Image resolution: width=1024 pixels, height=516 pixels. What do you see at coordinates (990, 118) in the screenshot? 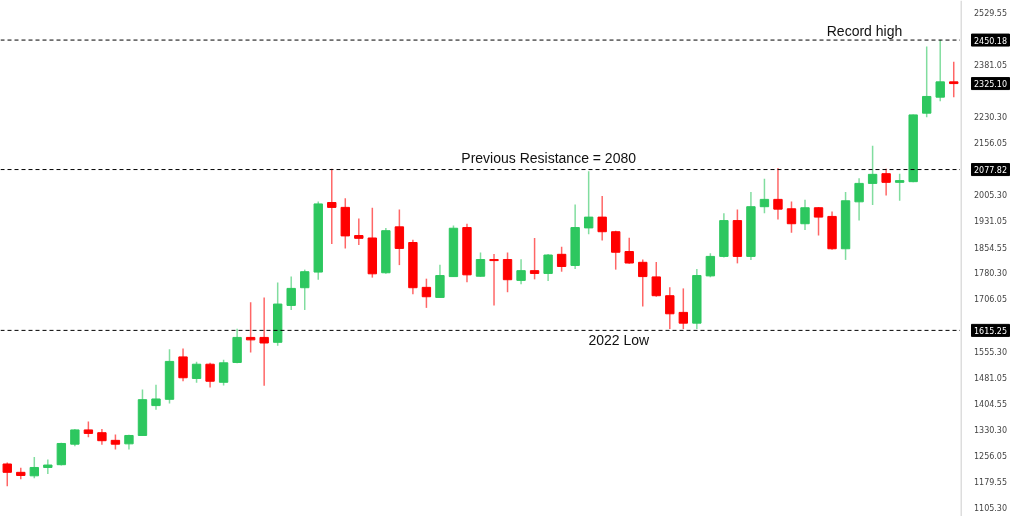
I see `y-tick-label: 2230.30` at bounding box center [990, 118].